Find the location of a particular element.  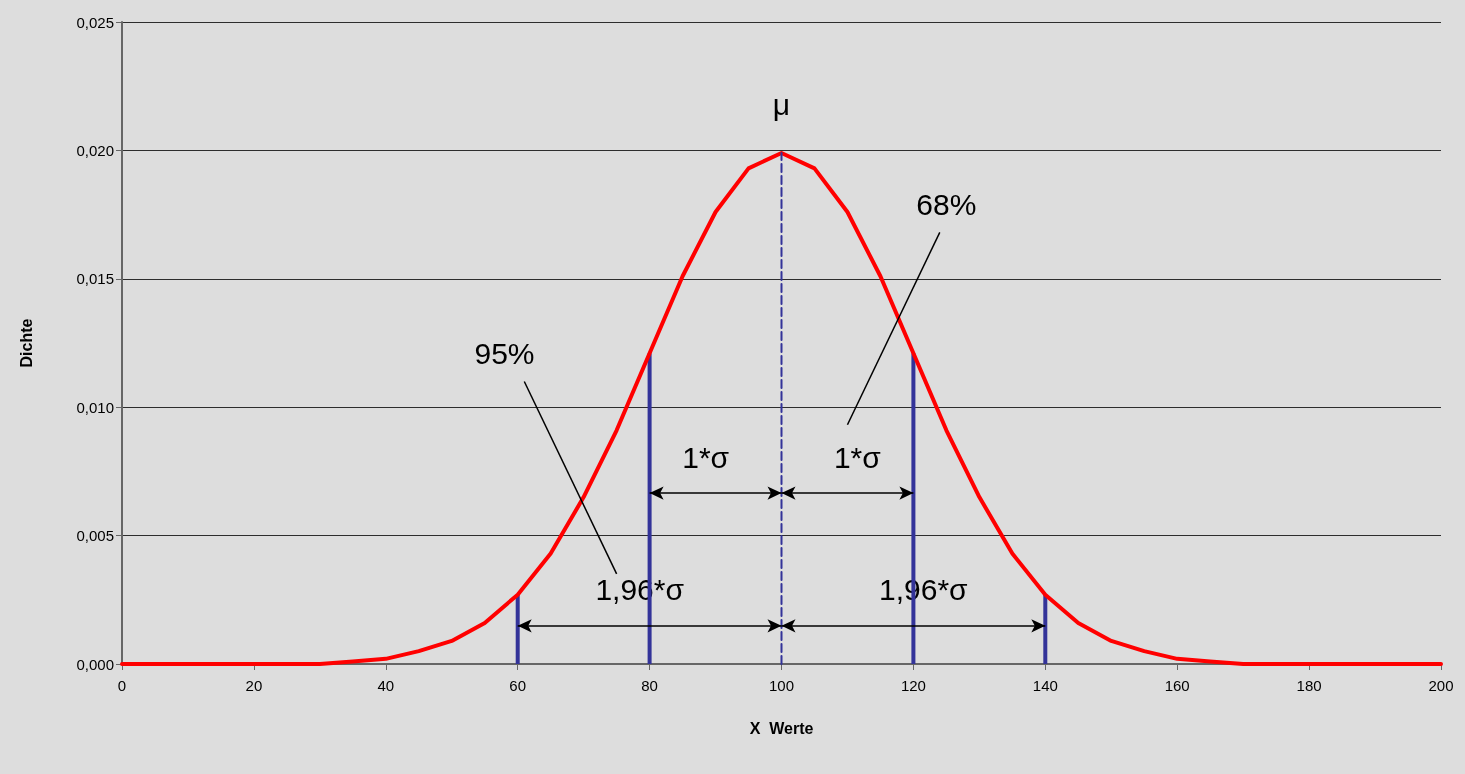

x-tick-label: 80 is located at coordinates (649, 685).